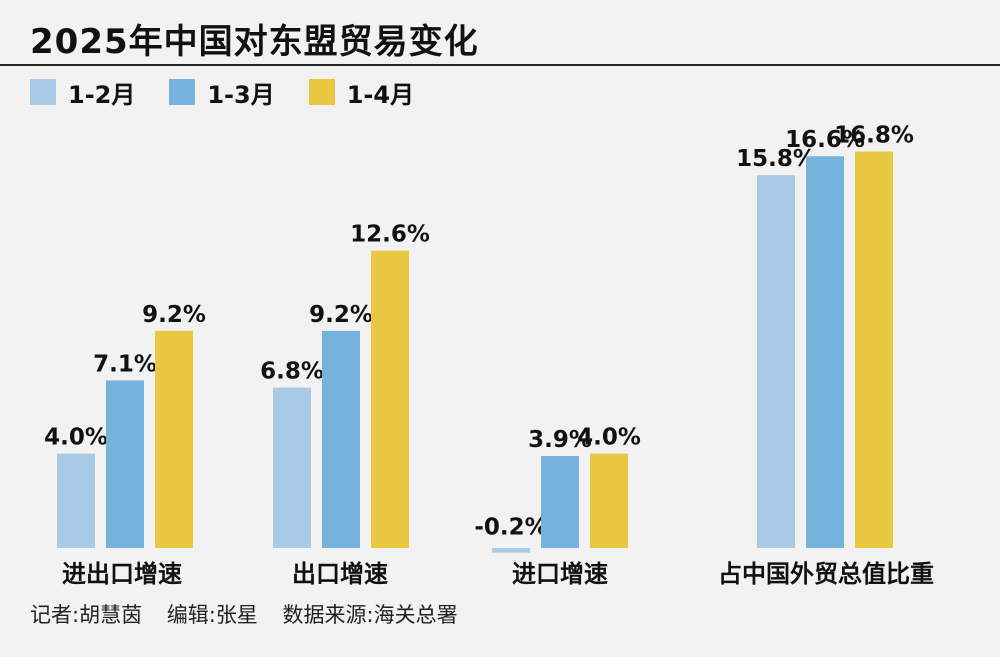 Image resolution: width=1000 pixels, height=657 pixels. What do you see at coordinates (174, 315) in the screenshot?
I see `value-label-import-export-1-4: 9.2%` at bounding box center [174, 315].